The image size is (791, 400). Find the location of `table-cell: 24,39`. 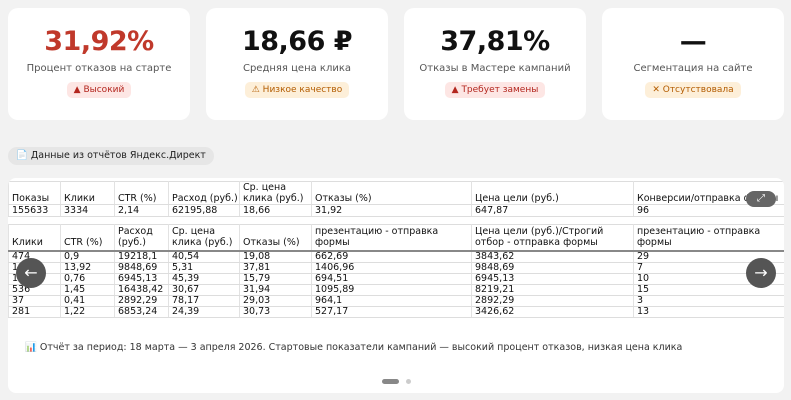

table-cell: 24,39 is located at coordinates (186, 311).